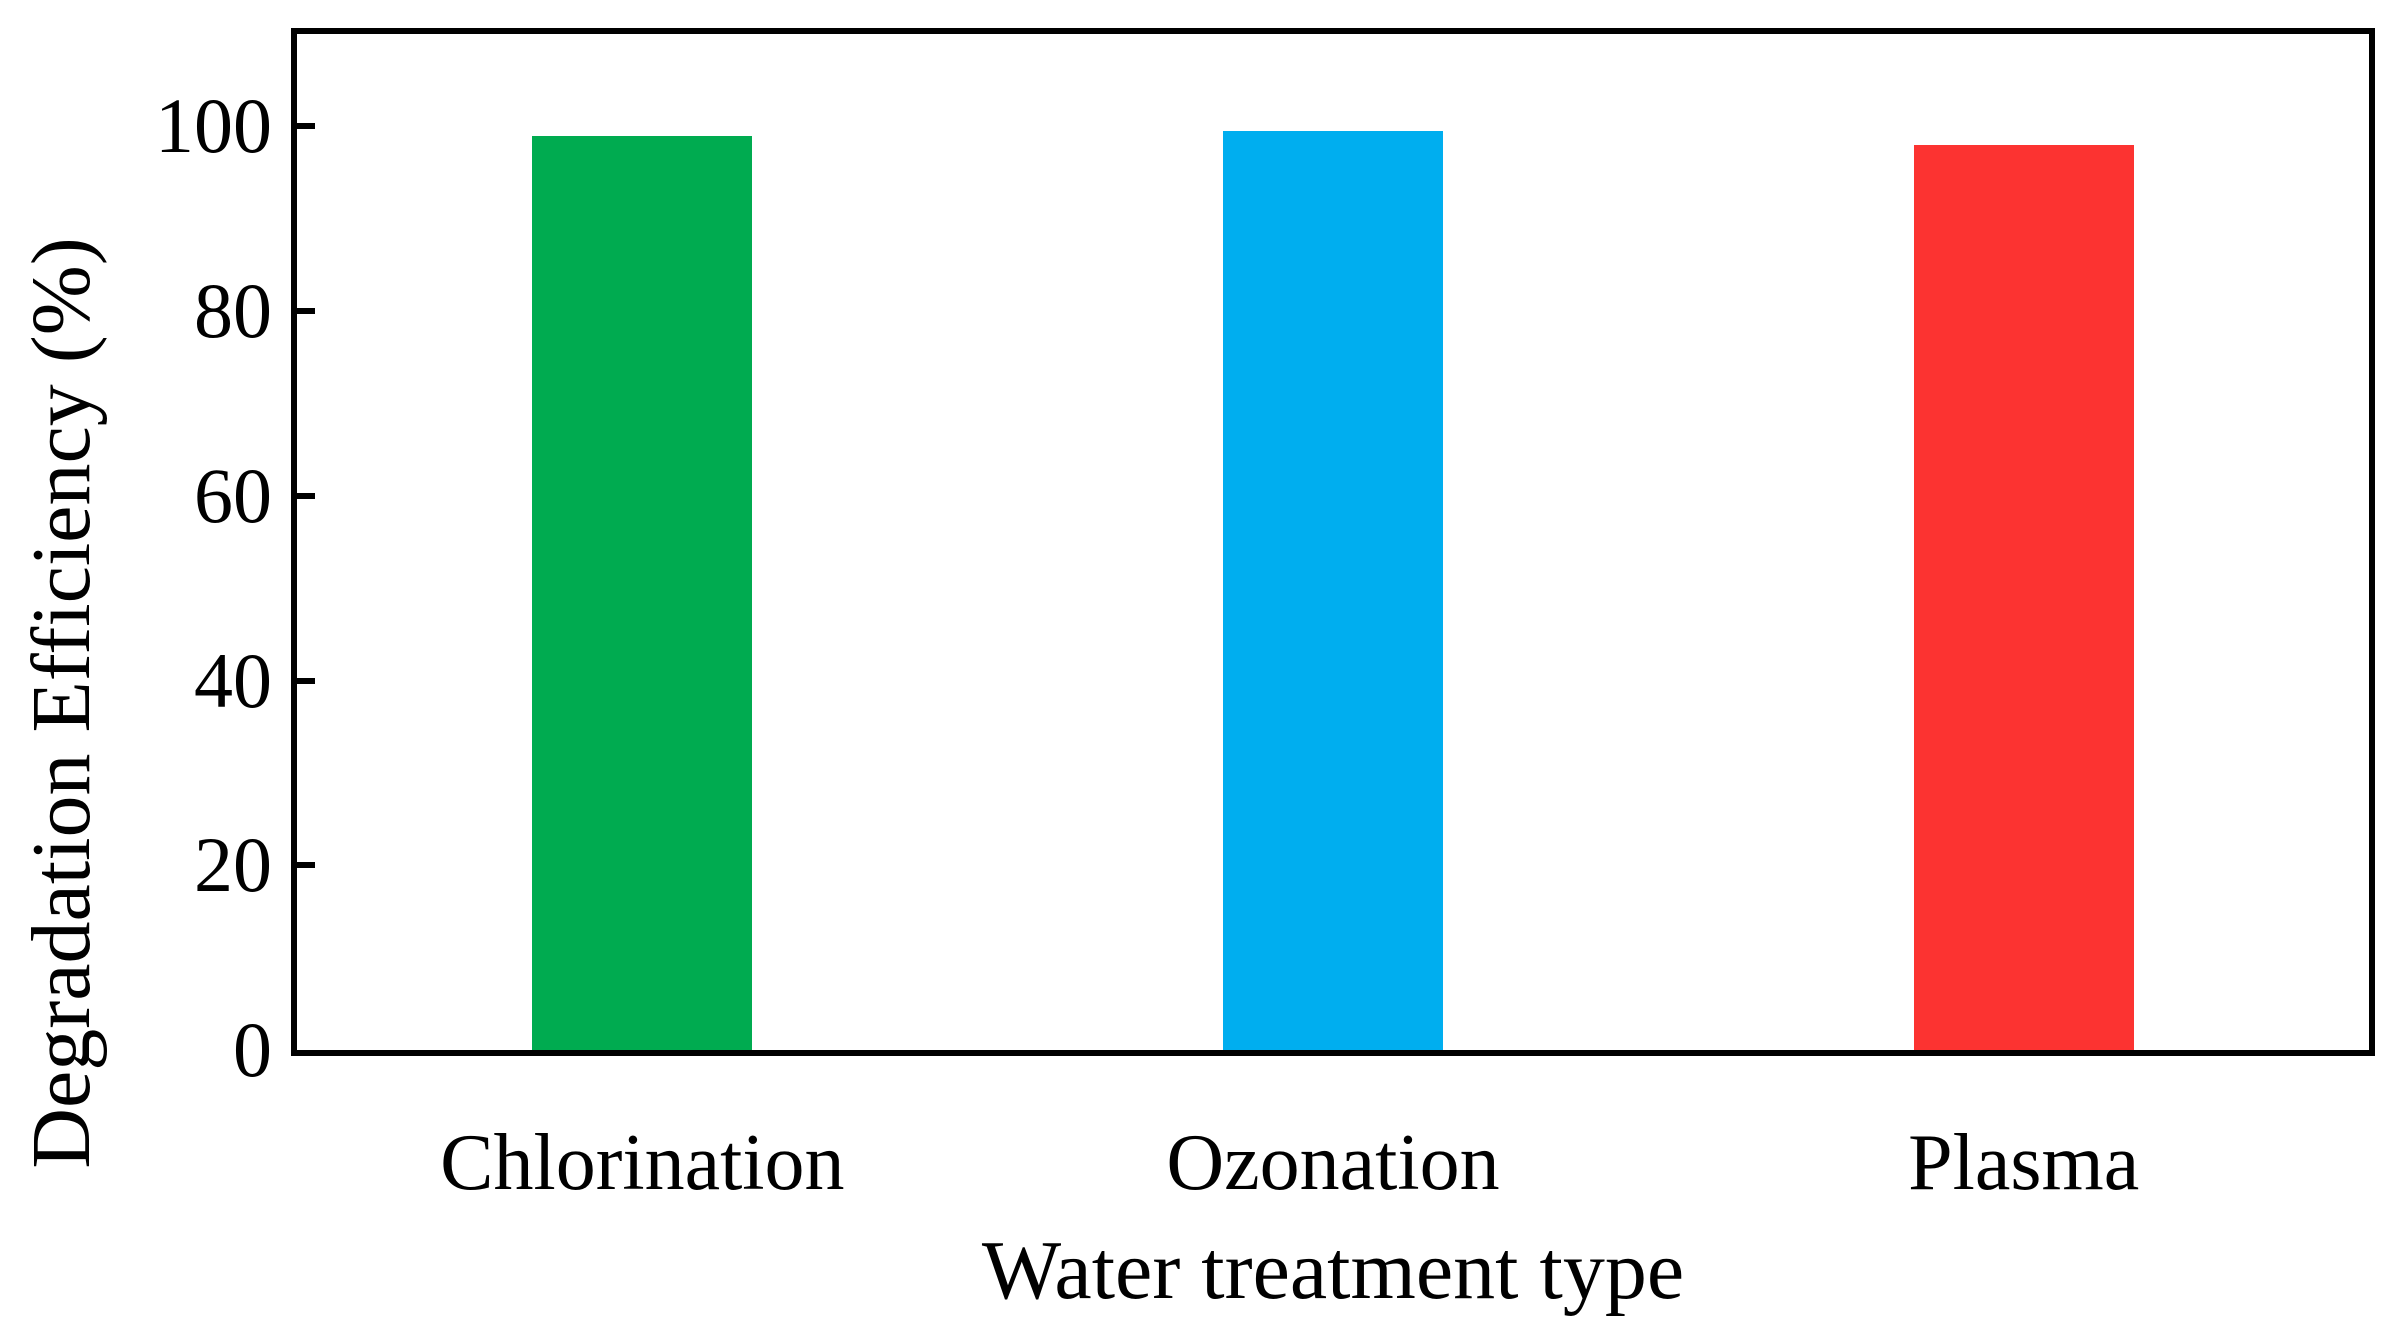  Describe the element at coordinates (1333, 590) in the screenshot. I see `bar-ozonation` at that location.